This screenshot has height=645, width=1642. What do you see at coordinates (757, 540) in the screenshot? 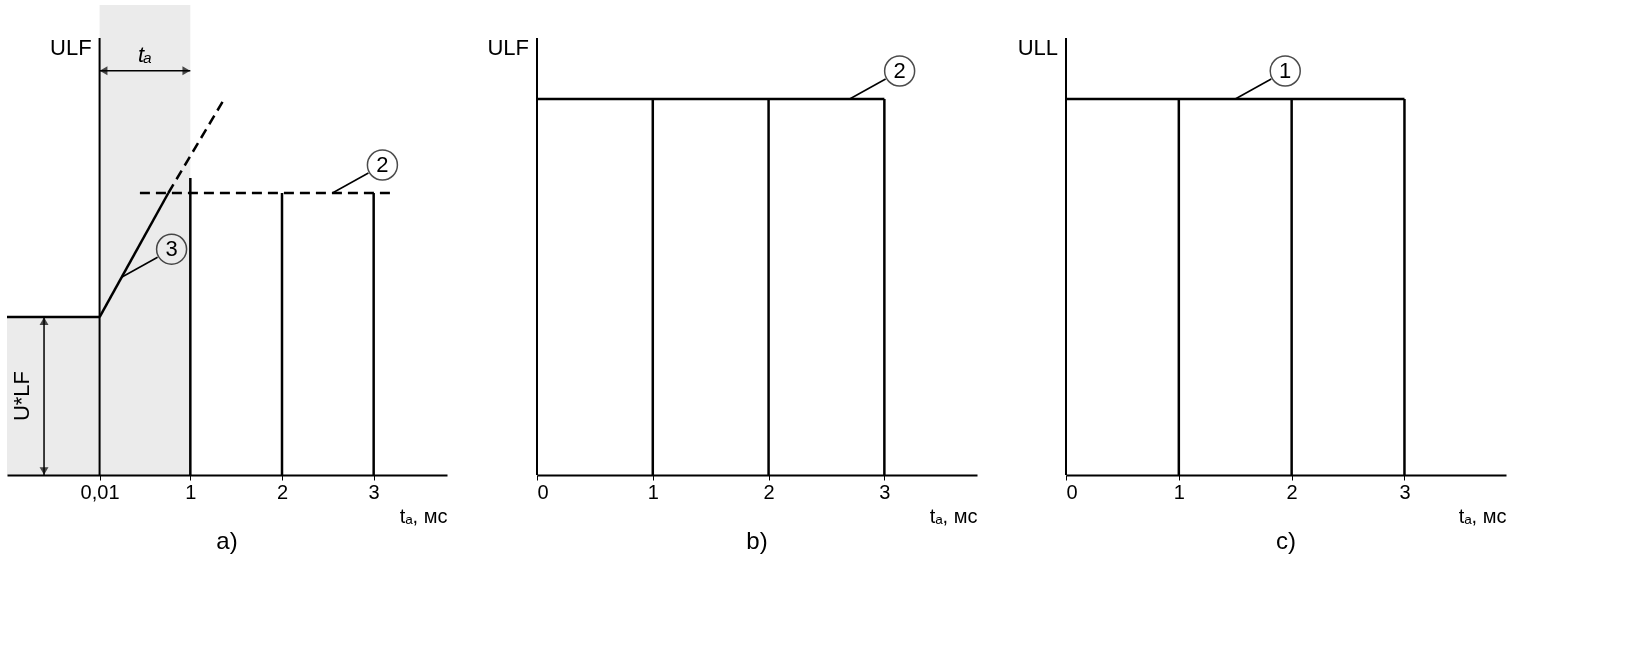
I see `text: b)` at bounding box center [757, 540].